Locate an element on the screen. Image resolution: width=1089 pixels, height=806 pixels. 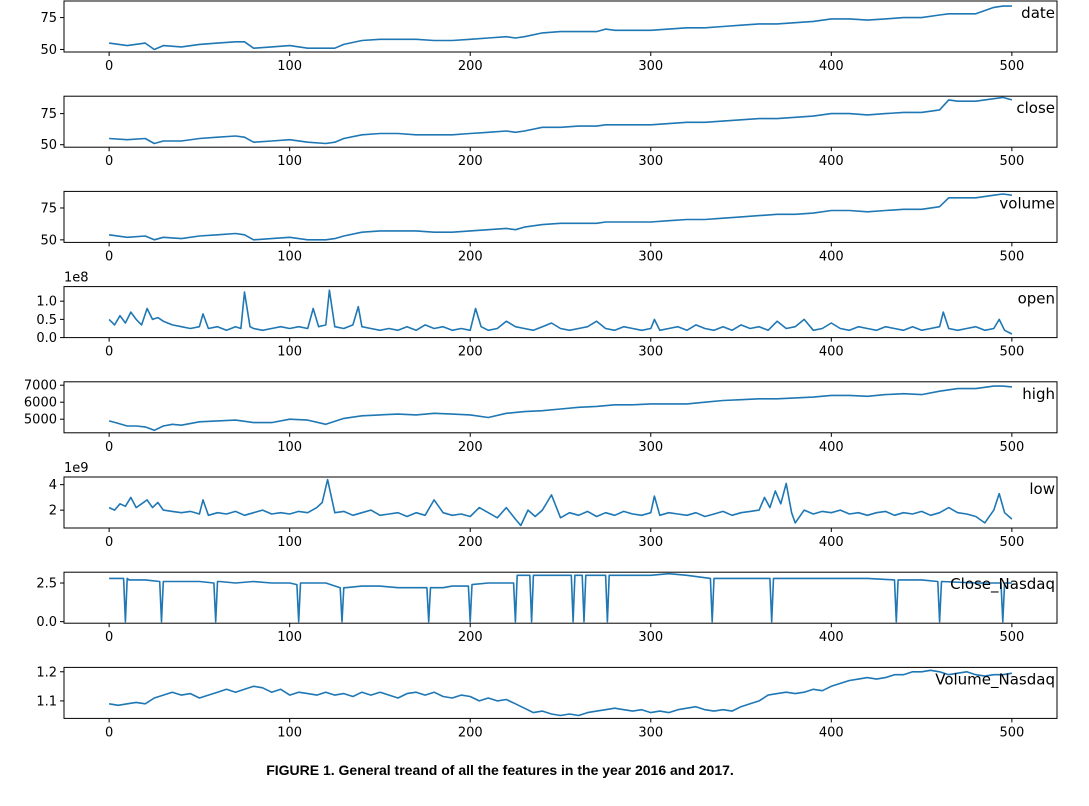
subplot-date: 0 100 200 300 400 500 50 75 date is located at coordinates (549, 37).